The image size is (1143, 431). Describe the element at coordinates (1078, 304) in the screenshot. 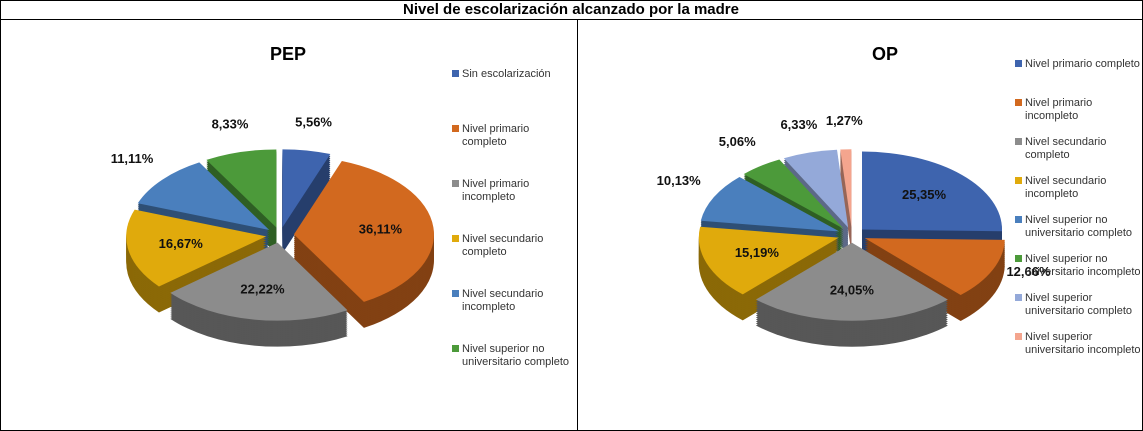

I see `legend-label: Nivel superior universitario completo` at that location.